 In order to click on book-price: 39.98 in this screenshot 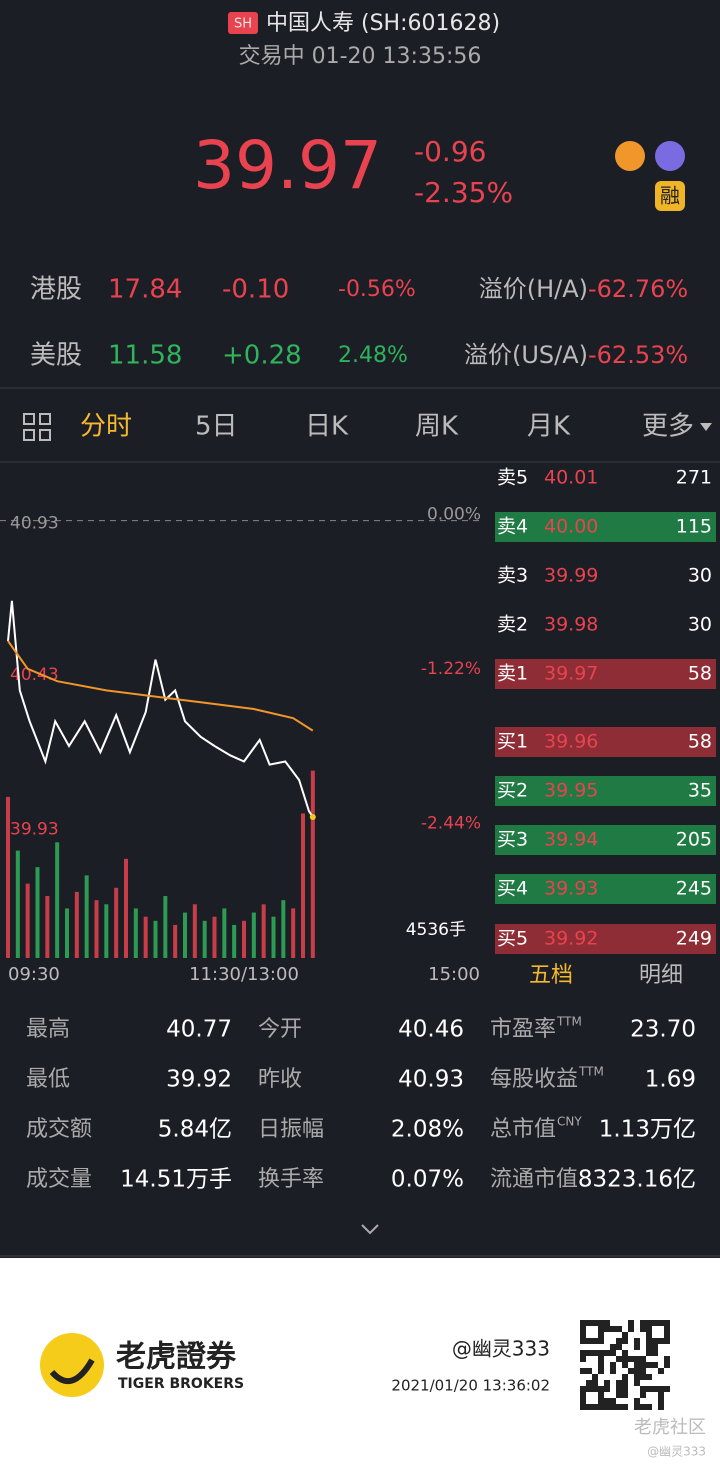, I will do `click(571, 625)`.